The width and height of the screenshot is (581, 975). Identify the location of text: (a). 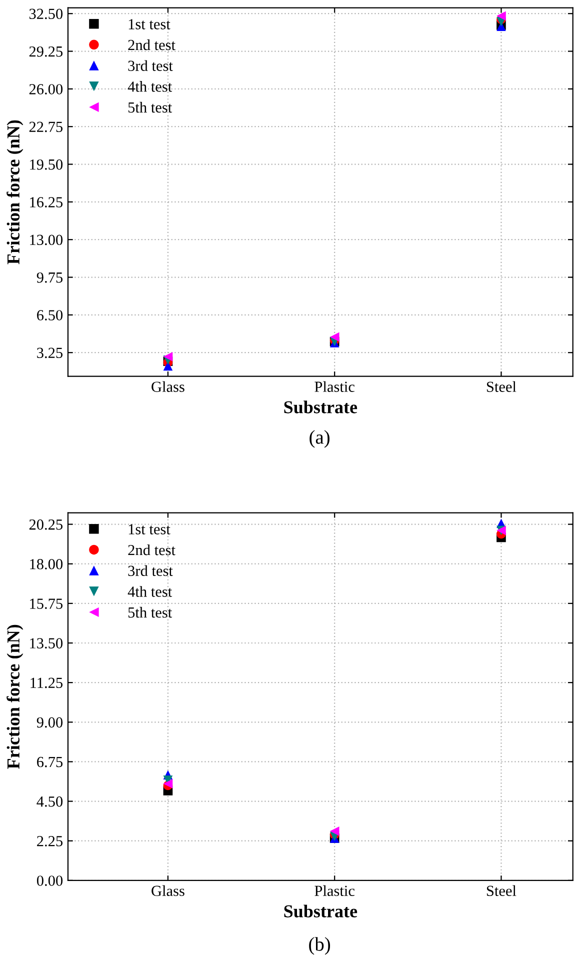
(320, 439).